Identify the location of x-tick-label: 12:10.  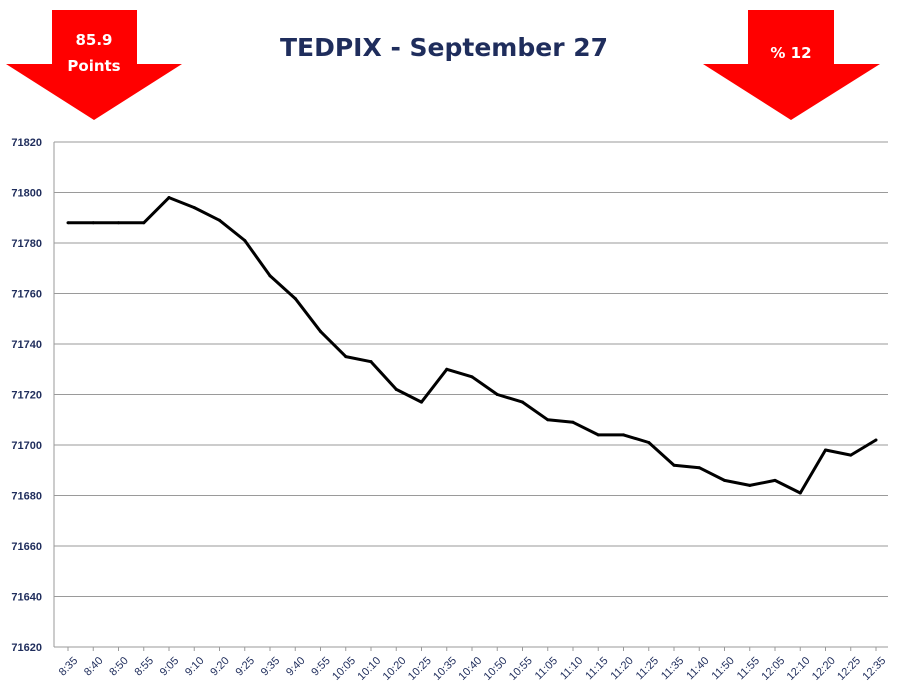
(799, 669).